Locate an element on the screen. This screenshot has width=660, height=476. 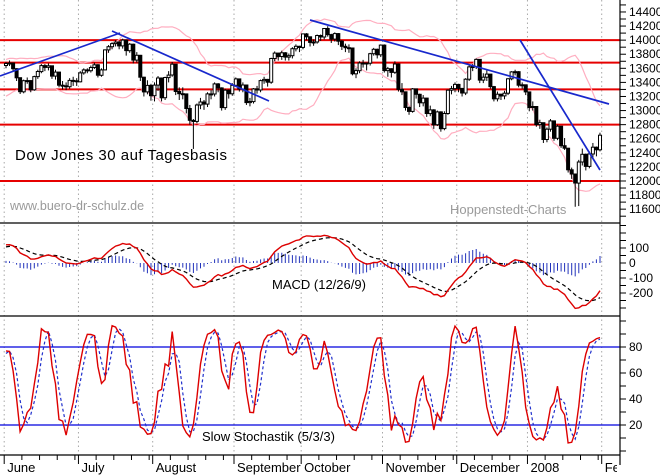
svg-text: October is located at coordinates (327, 467).